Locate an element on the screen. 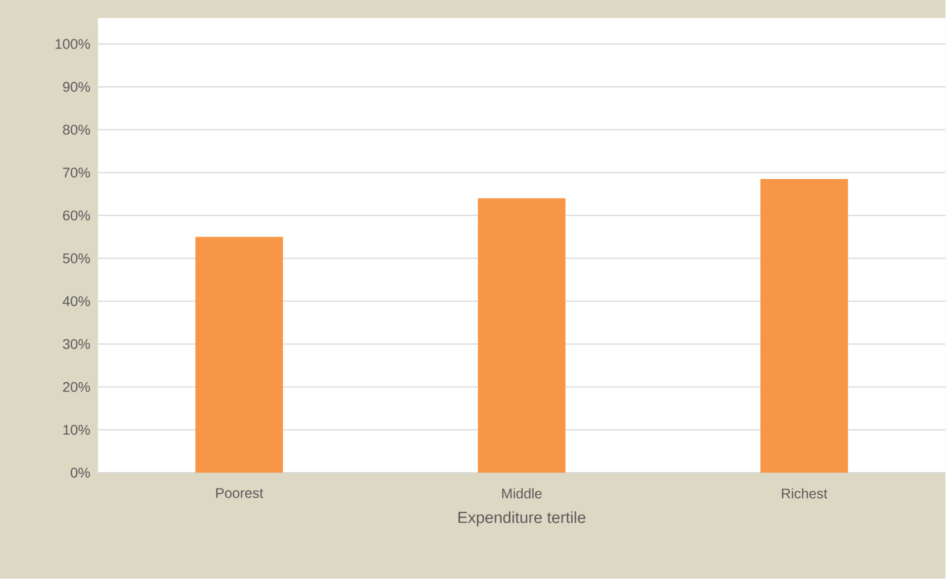 The height and width of the screenshot is (579, 946). y-tick-label: 0% is located at coordinates (80, 473).